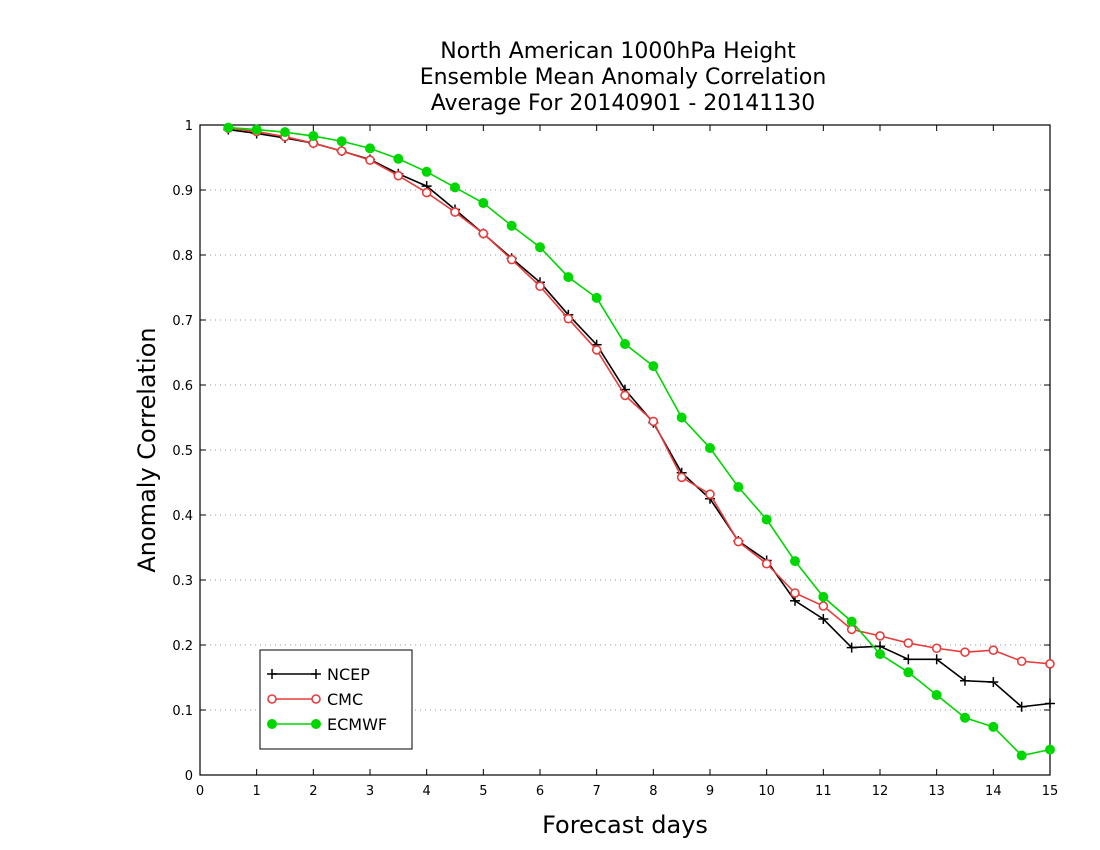  Describe the element at coordinates (597, 791) in the screenshot. I see `x-tick-label: 7` at that location.